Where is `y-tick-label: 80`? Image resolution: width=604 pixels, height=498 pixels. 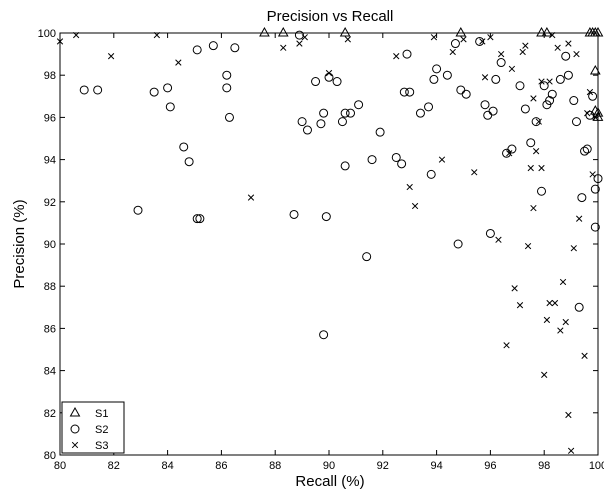
y-tick-label: 80 is located at coordinates (50, 456).